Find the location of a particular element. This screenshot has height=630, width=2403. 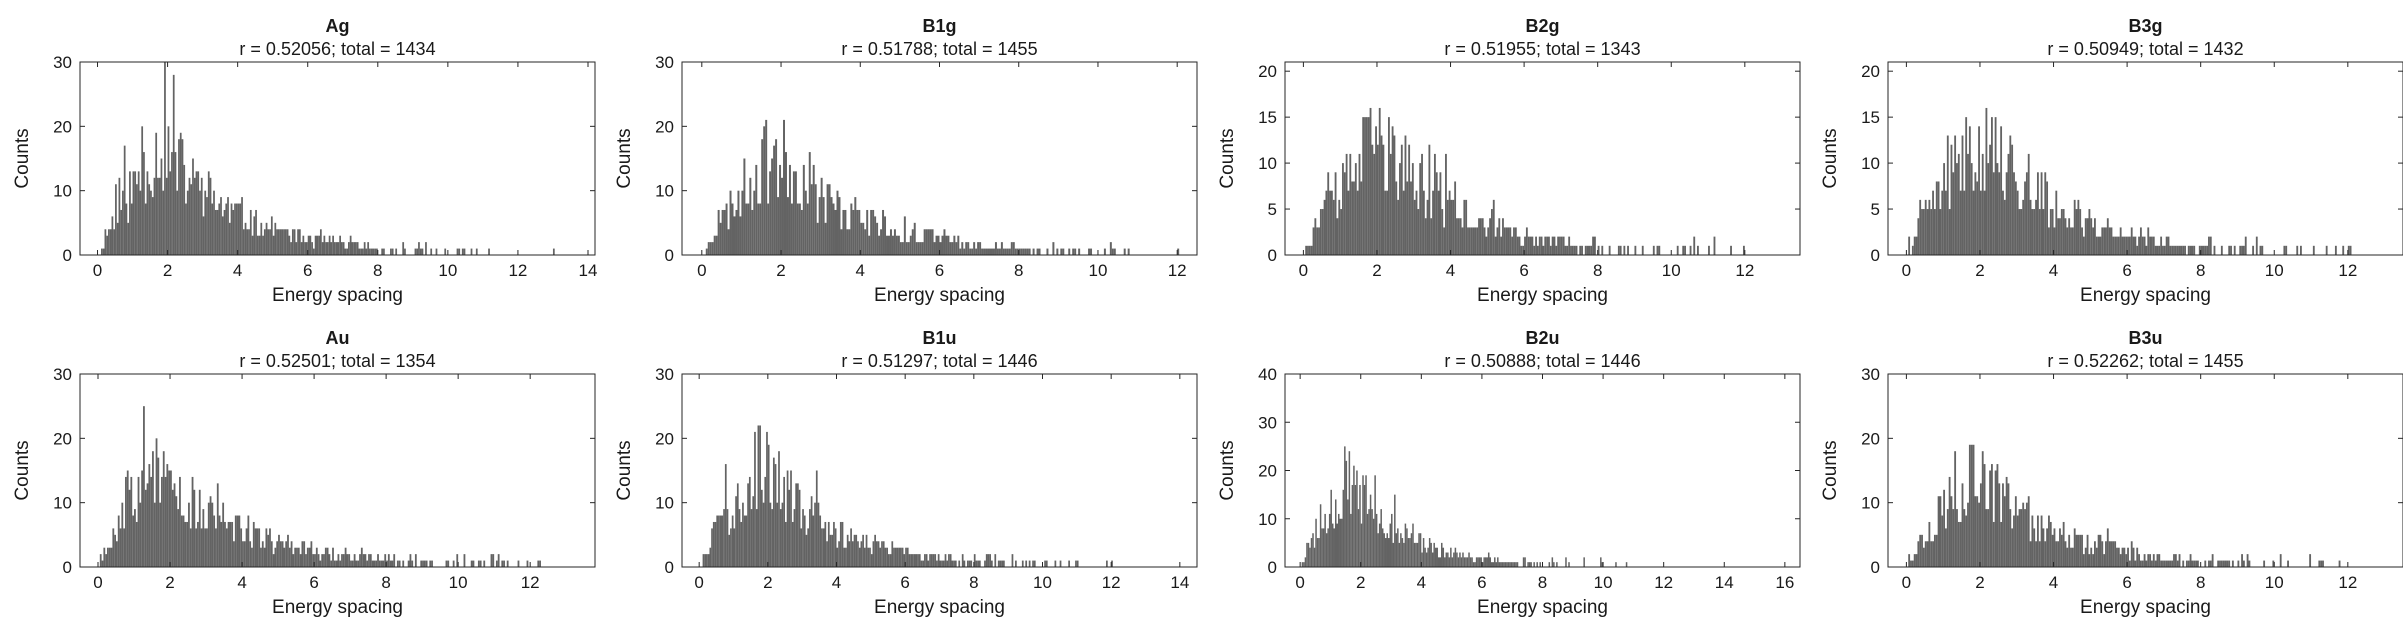

axes-frame is located at coordinates (939, 470).